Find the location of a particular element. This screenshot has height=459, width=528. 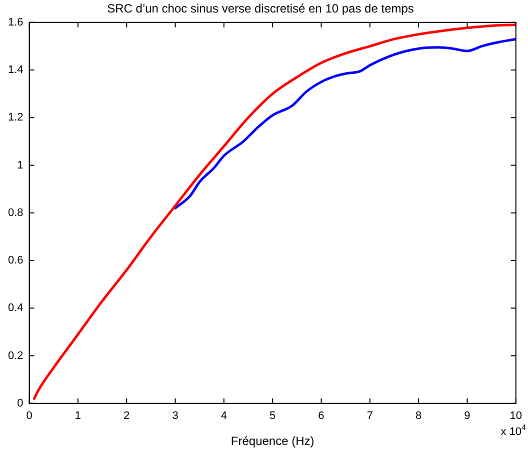

y-tick-label: 0 is located at coordinates (20, 403).